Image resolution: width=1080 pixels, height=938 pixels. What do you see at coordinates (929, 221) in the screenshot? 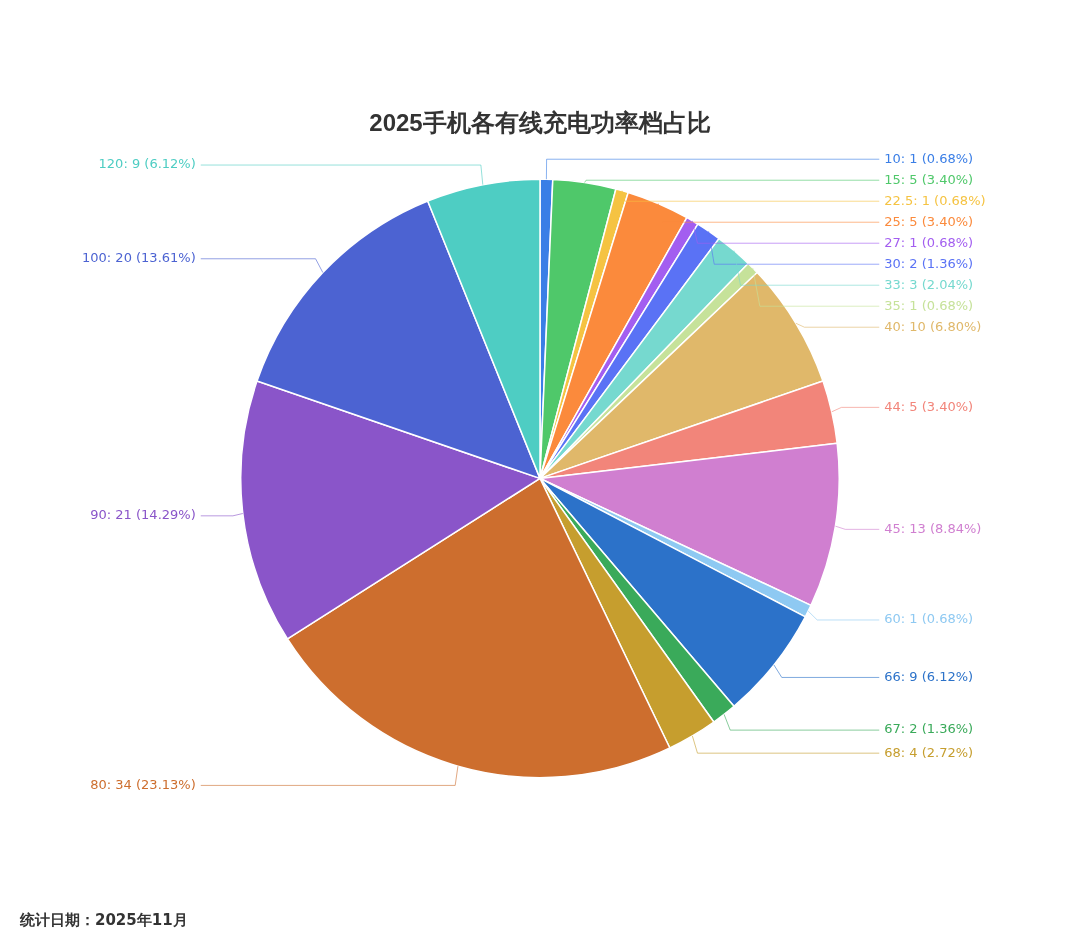
I see `slice-label: 25: 5 (3.40%)` at bounding box center [929, 221].